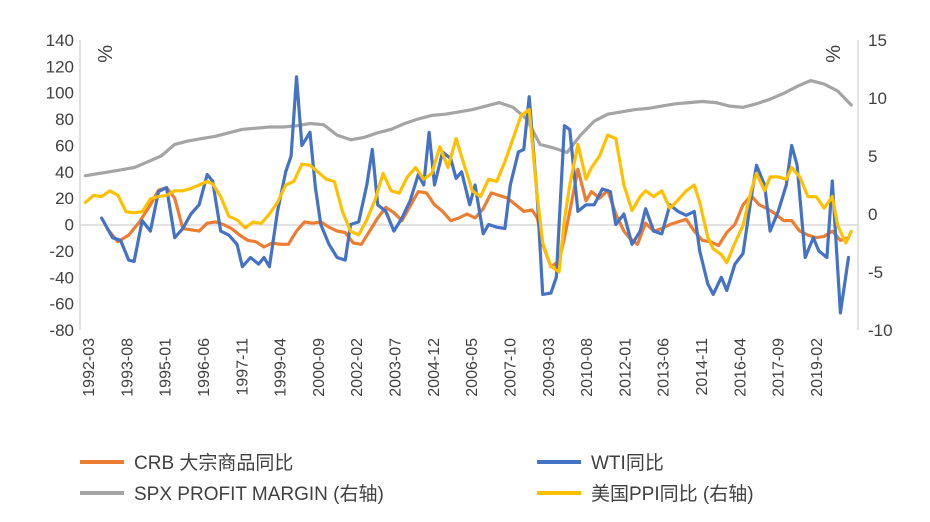  What do you see at coordinates (60, 40) in the screenshot?
I see `left-tick-label: 140` at bounding box center [60, 40].